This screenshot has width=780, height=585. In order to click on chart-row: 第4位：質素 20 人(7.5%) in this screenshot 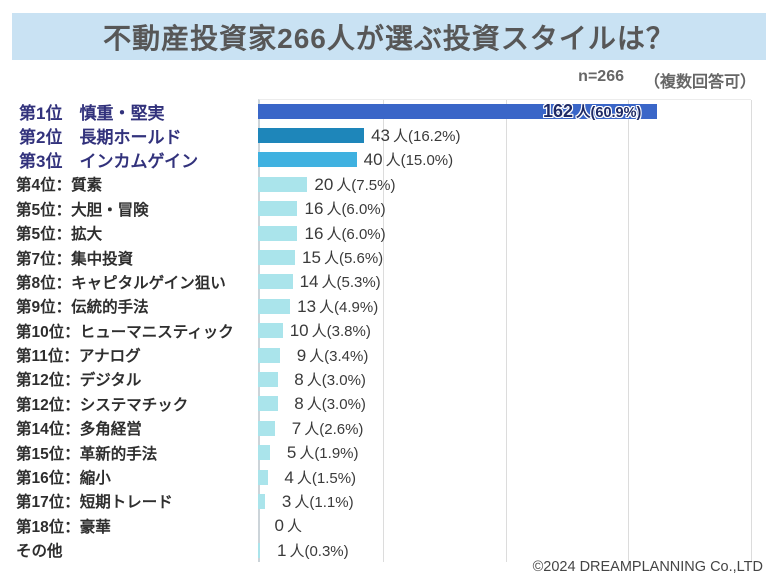, I will do `click(382, 184)`.